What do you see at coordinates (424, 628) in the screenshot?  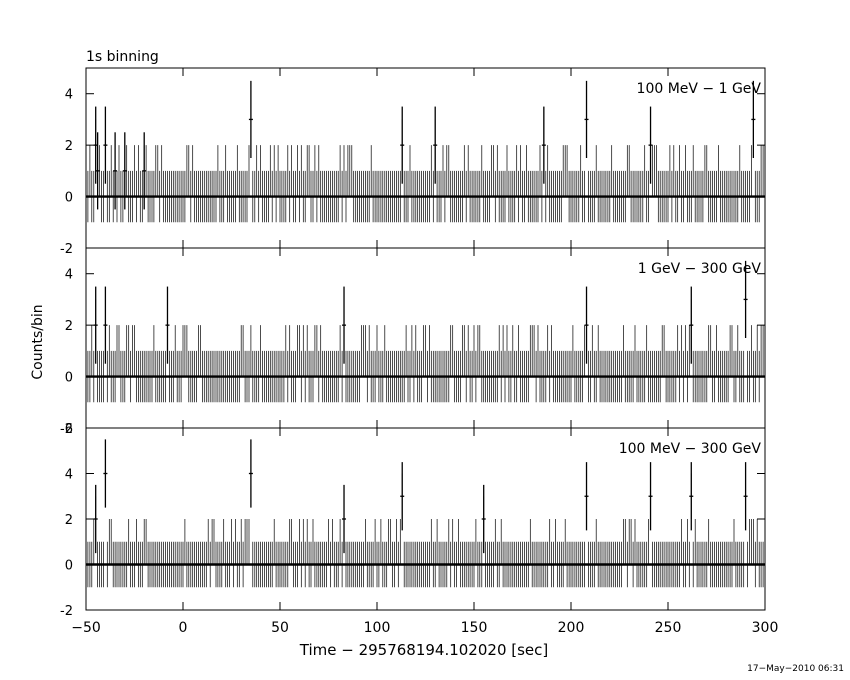 I see `x-tick-labels: −50 0 50 100 150 200 250 300` at bounding box center [424, 628].